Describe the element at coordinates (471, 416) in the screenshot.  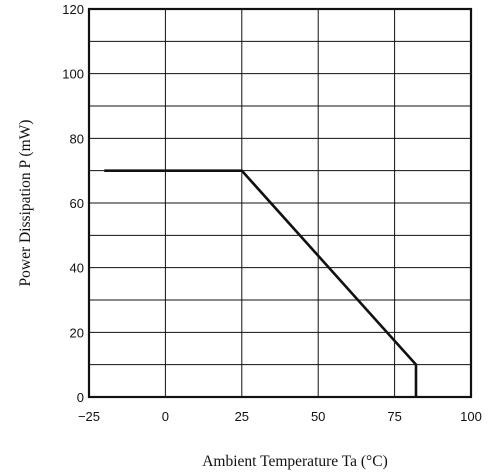
I see `x-tick-label-5: 100` at that location.